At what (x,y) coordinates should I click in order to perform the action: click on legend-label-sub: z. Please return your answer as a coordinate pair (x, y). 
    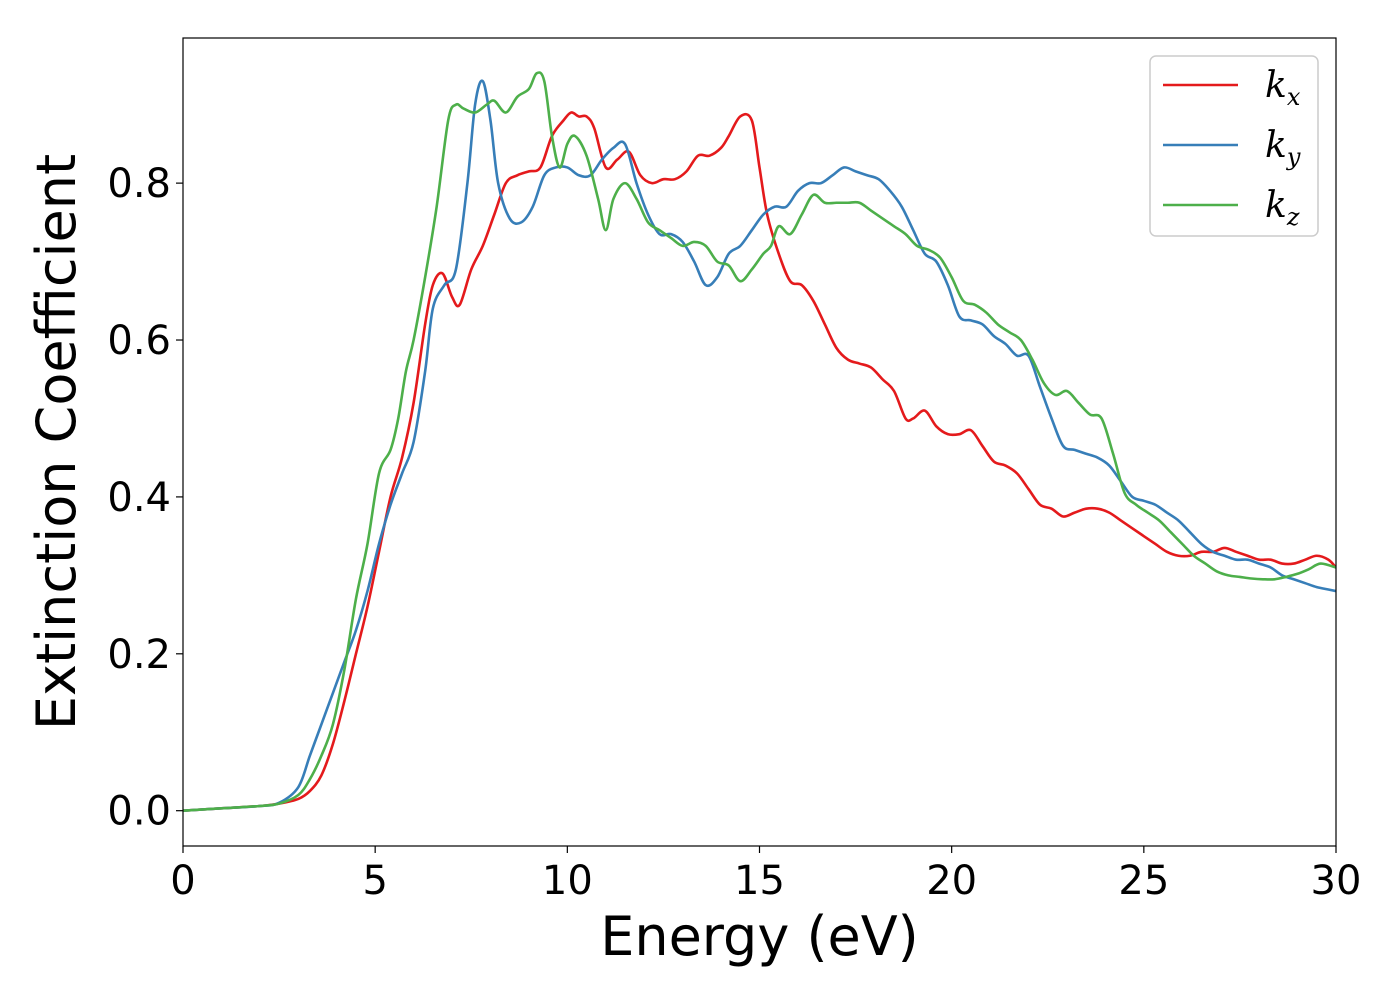
    Looking at the image, I should click on (1293, 217).